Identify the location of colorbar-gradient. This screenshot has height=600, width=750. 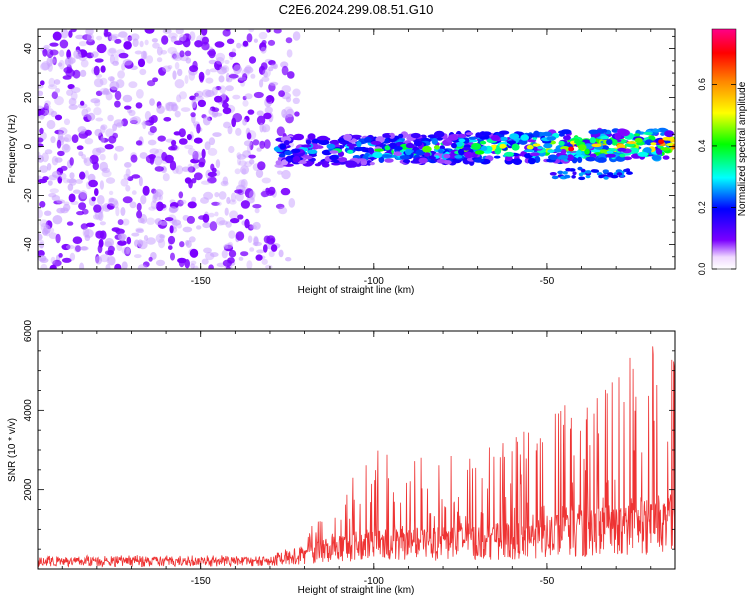
(724, 149).